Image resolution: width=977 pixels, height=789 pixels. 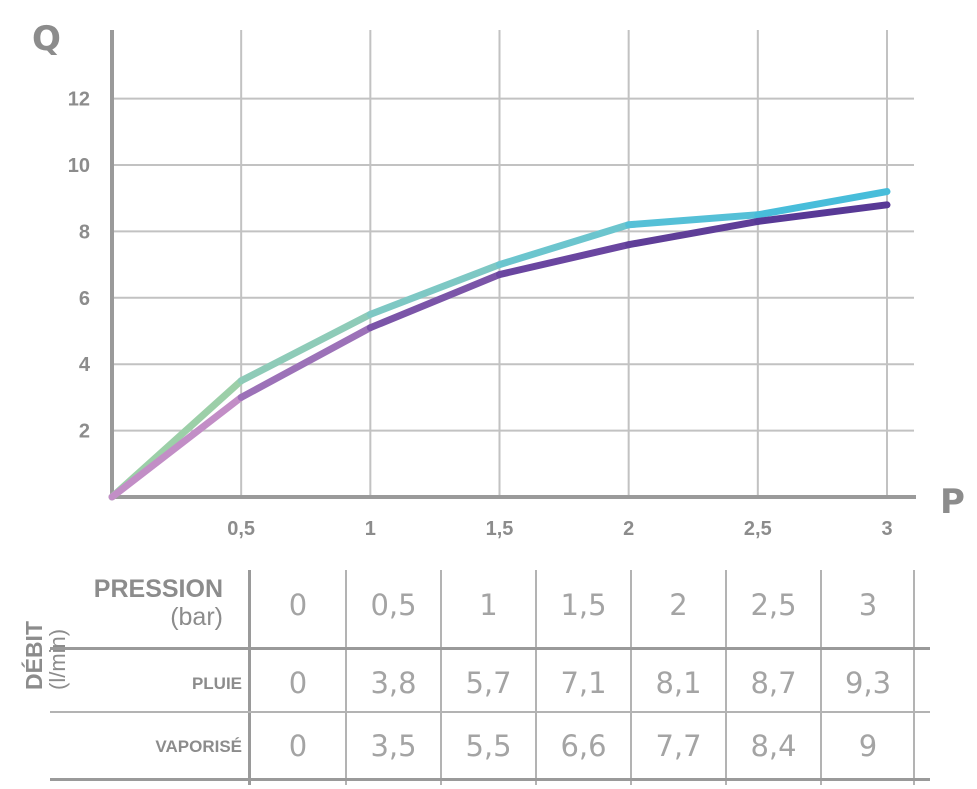 What do you see at coordinates (678, 683) in the screenshot?
I see `data-cell: 8,1` at bounding box center [678, 683].